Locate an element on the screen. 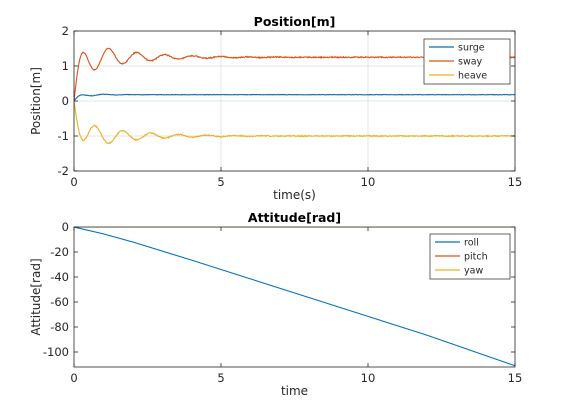  attitude-xlabel: time is located at coordinates (294, 391).